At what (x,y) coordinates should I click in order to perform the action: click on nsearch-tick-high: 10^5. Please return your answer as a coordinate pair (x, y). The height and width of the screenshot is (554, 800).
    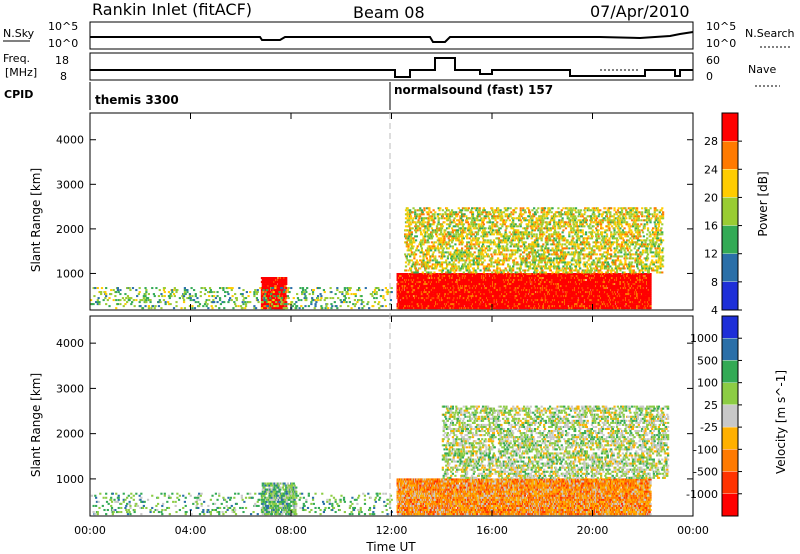
    Looking at the image, I should click on (721, 26).